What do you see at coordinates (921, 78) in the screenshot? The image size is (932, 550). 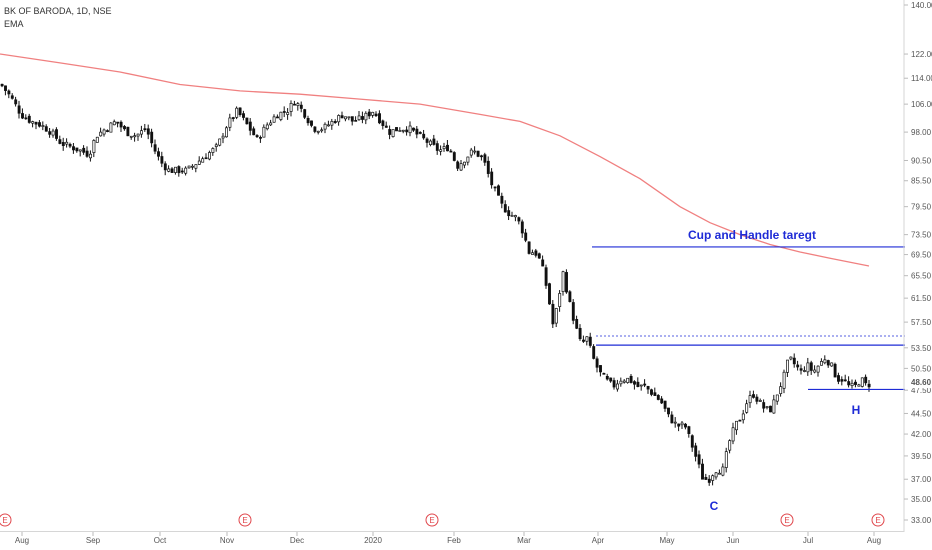 I see `y-tick-label: 114.00` at bounding box center [921, 78].